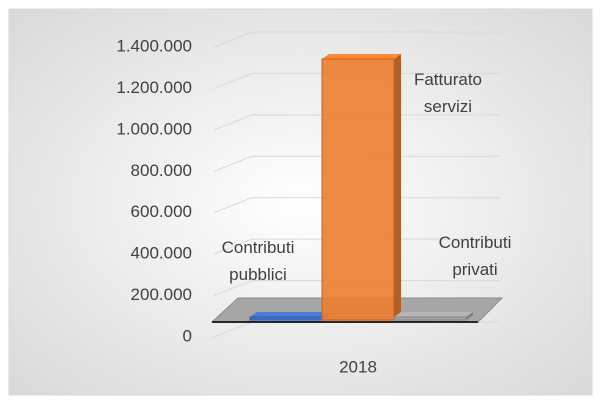 The width and height of the screenshot is (601, 404). Describe the element at coordinates (258, 261) in the screenshot. I see `data-label: Contributi pubblici` at that location.